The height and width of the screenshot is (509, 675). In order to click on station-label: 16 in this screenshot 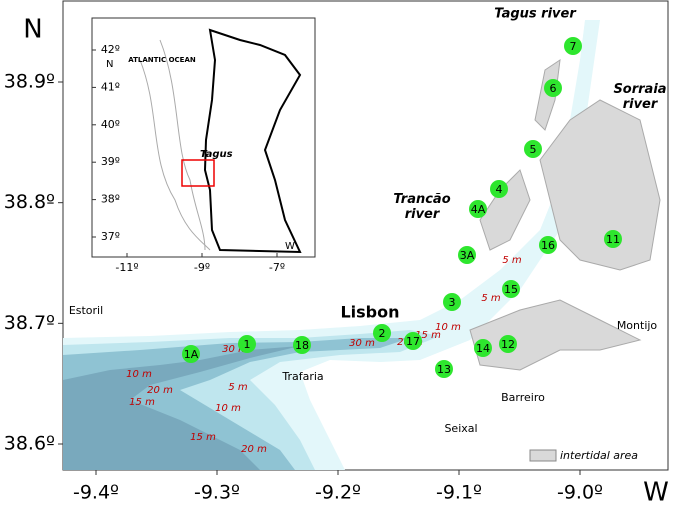, I will do `click(548, 245)`.